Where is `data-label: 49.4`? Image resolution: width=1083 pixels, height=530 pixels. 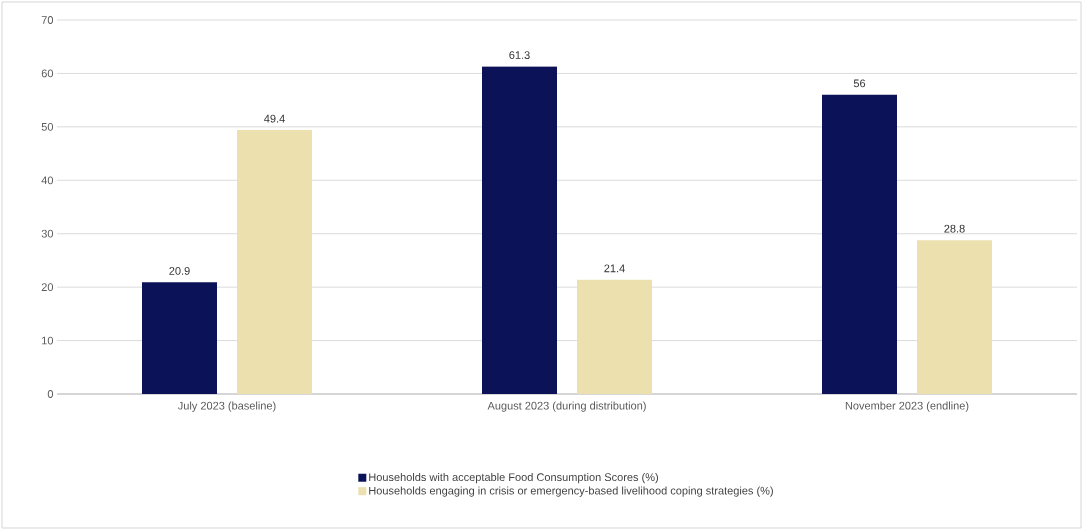
data-label: 49.4 is located at coordinates (274, 118).